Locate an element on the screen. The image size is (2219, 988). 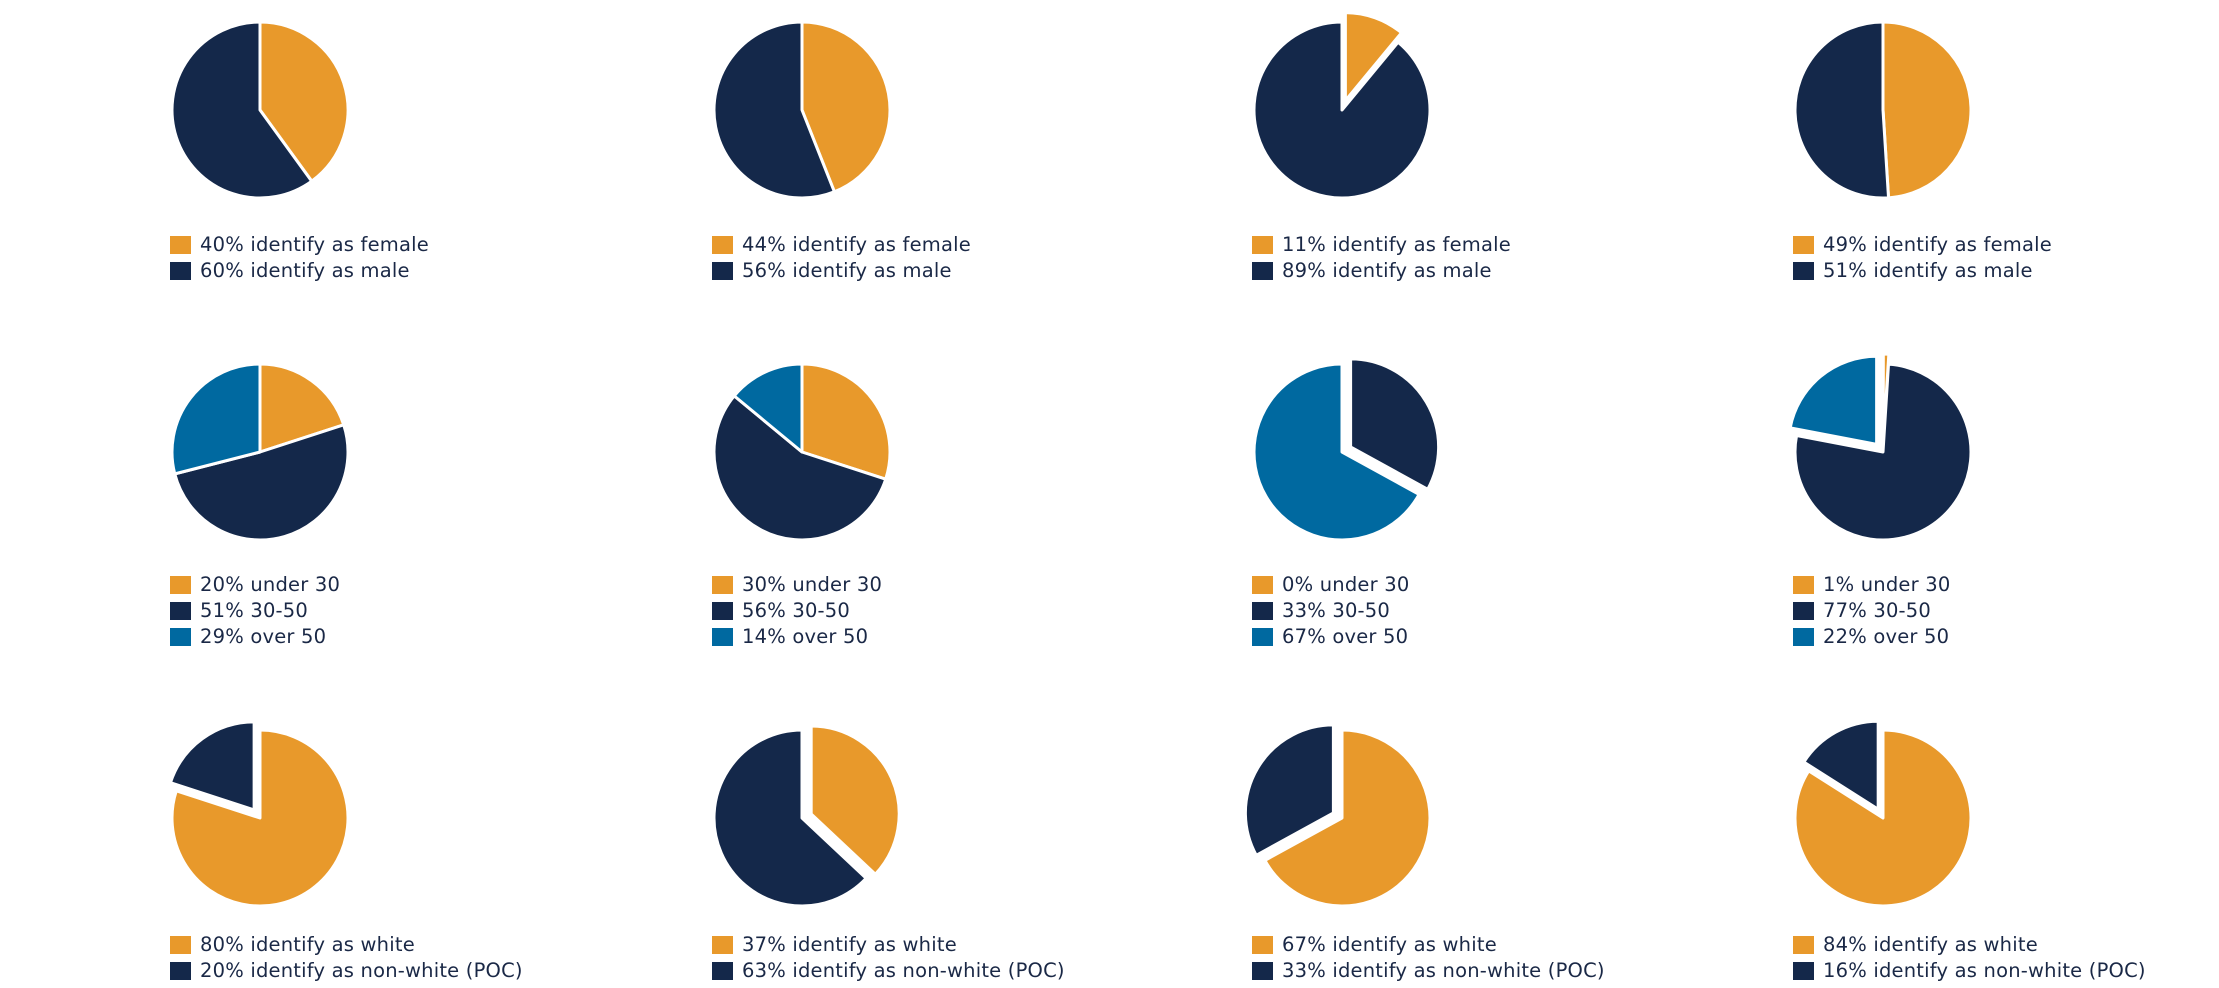
legend-label: 1% under 30 is located at coordinates (1887, 584).